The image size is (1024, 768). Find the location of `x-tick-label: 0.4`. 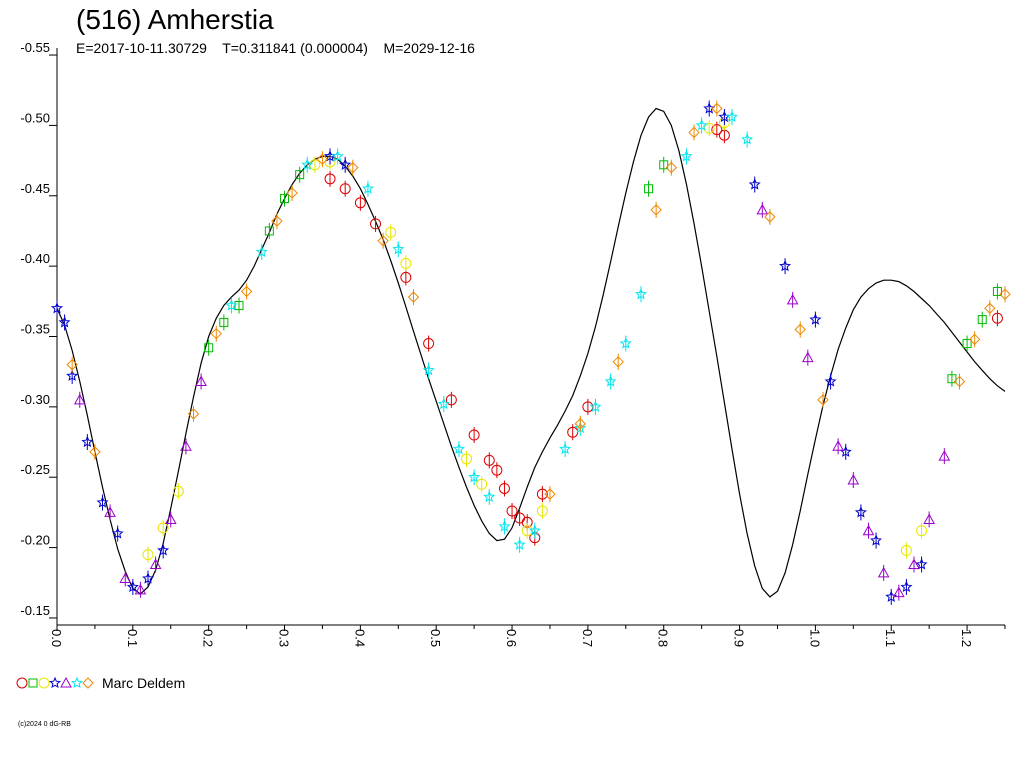

x-tick-label: 0.4 is located at coordinates (359, 638).